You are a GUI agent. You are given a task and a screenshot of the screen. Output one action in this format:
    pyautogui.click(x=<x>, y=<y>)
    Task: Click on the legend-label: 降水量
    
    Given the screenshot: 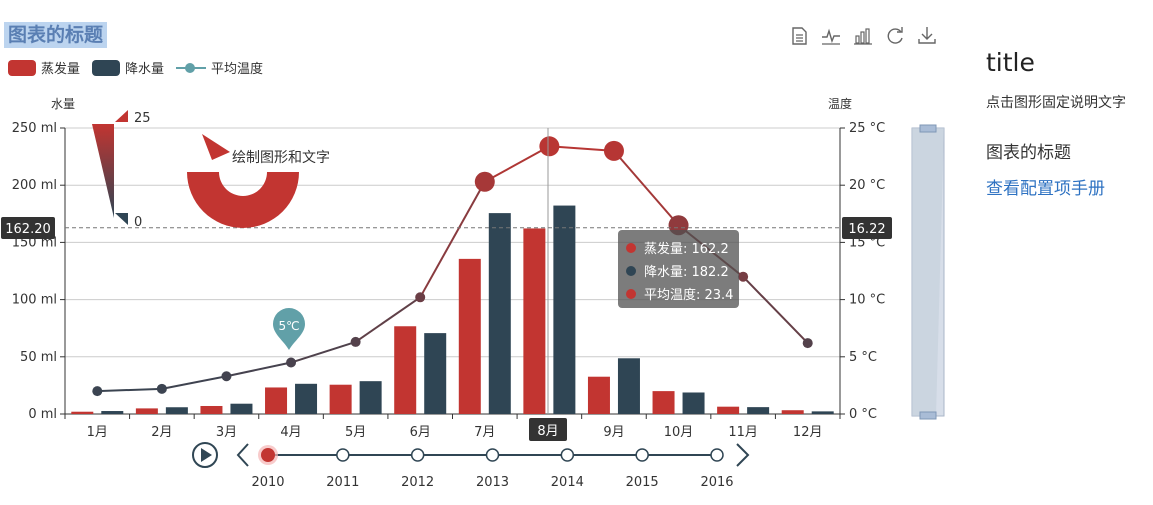 What is the action you would take?
    pyautogui.click(x=145, y=69)
    